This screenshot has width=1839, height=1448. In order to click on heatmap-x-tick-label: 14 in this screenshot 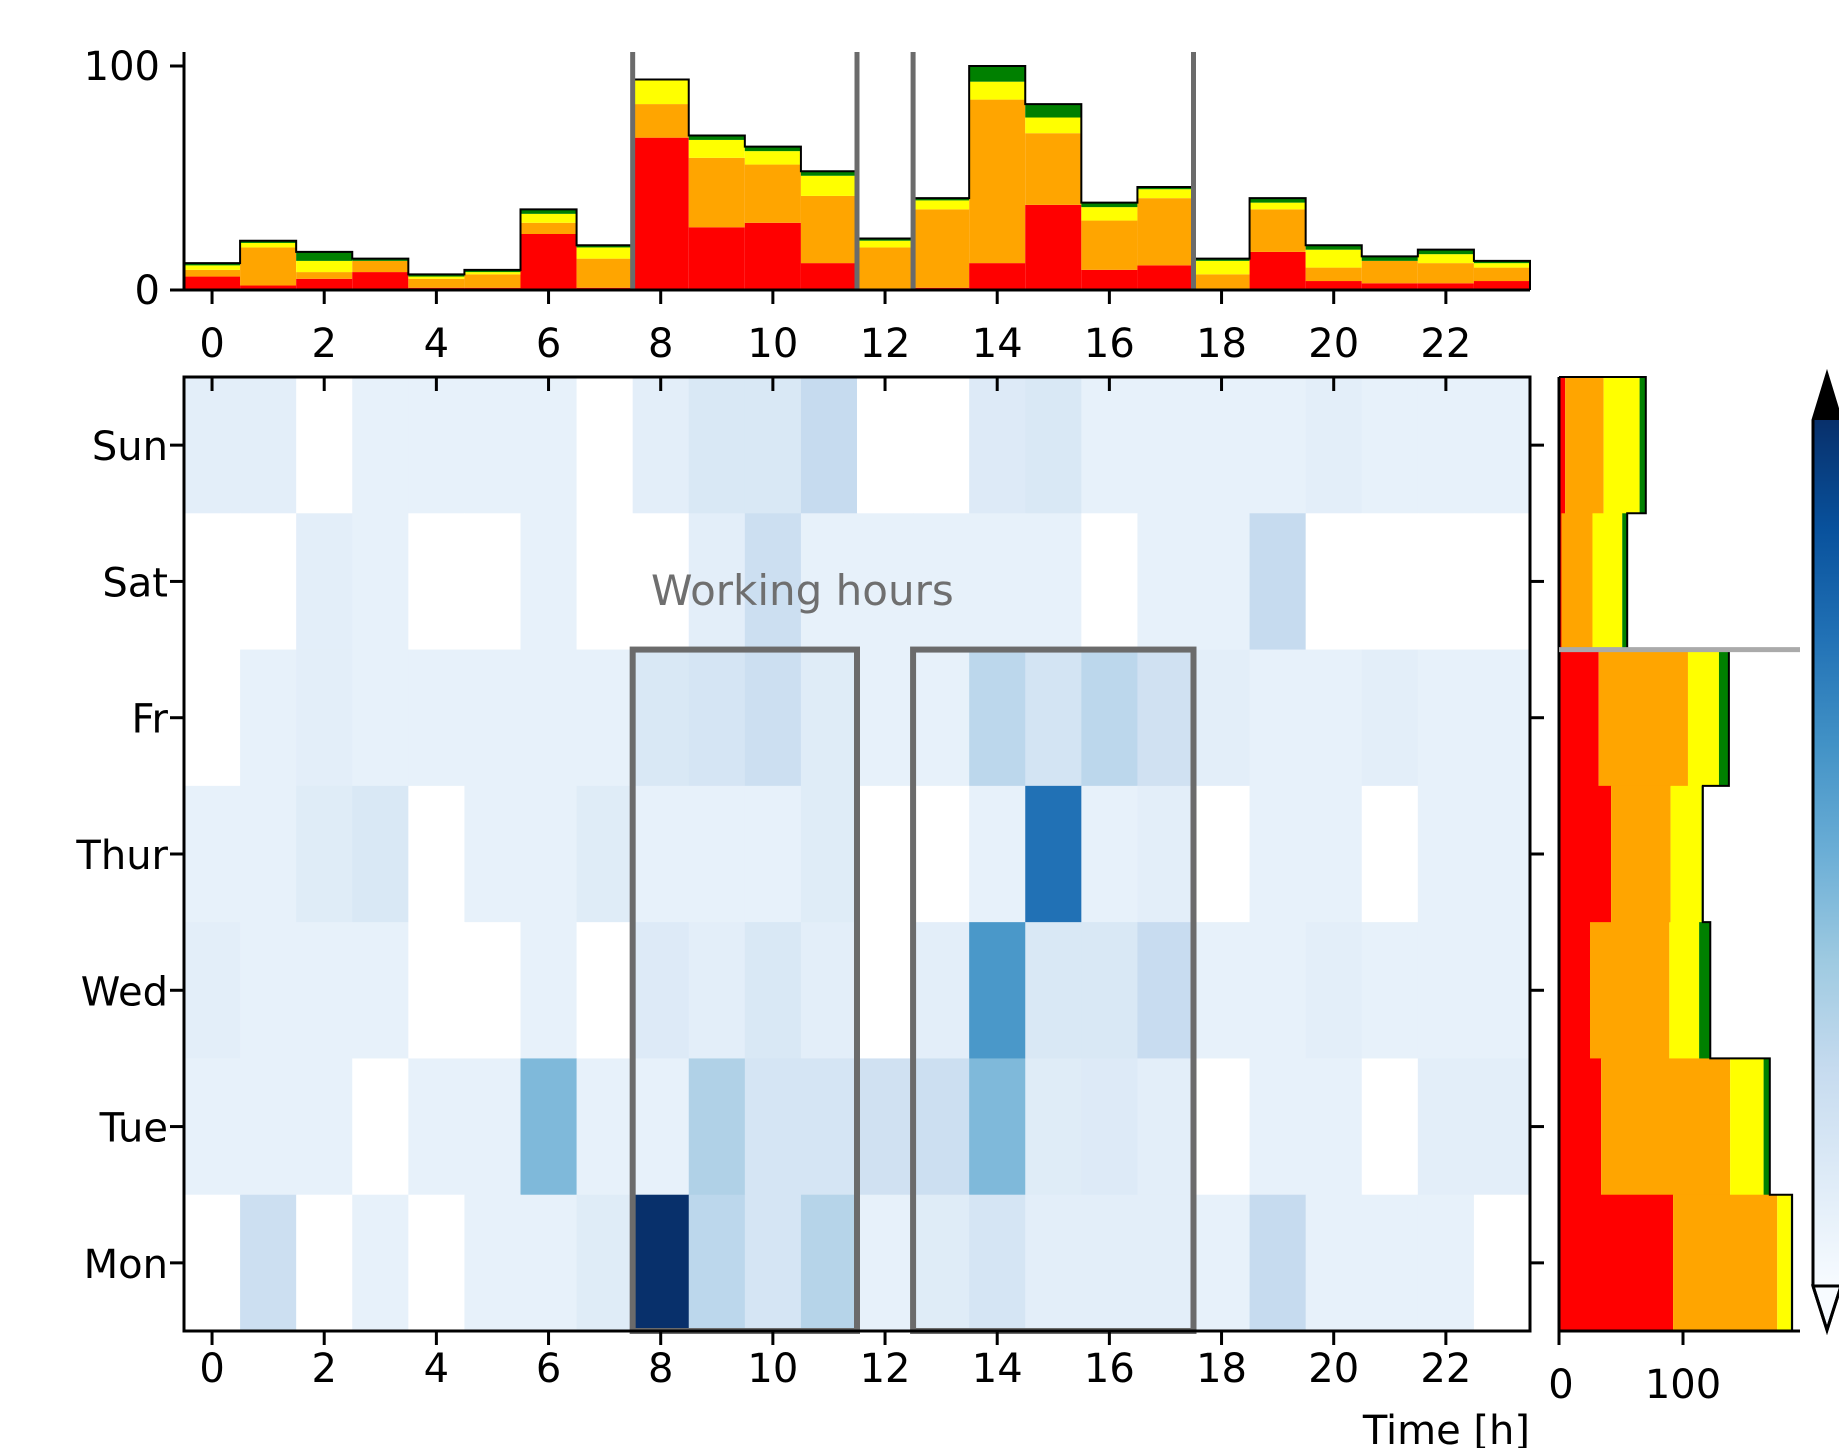, I will do `click(997, 1369)`.